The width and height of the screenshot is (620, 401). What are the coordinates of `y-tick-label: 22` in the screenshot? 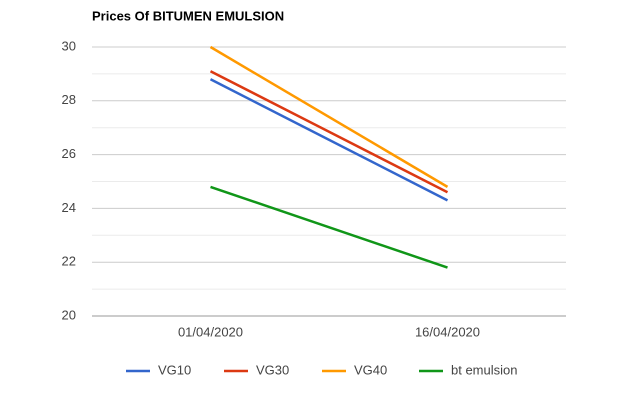 It's located at (69, 261).